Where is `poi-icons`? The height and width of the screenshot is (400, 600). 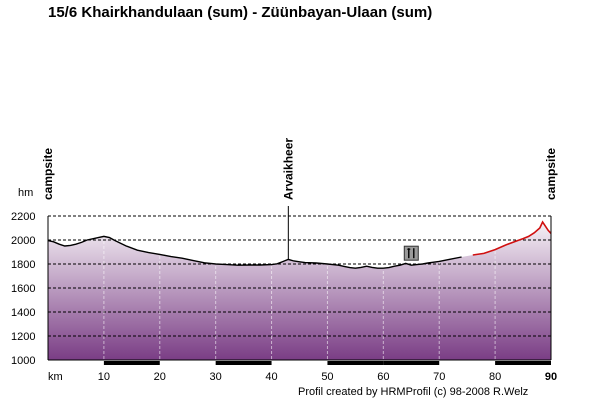 poi-icons is located at coordinates (411, 253).